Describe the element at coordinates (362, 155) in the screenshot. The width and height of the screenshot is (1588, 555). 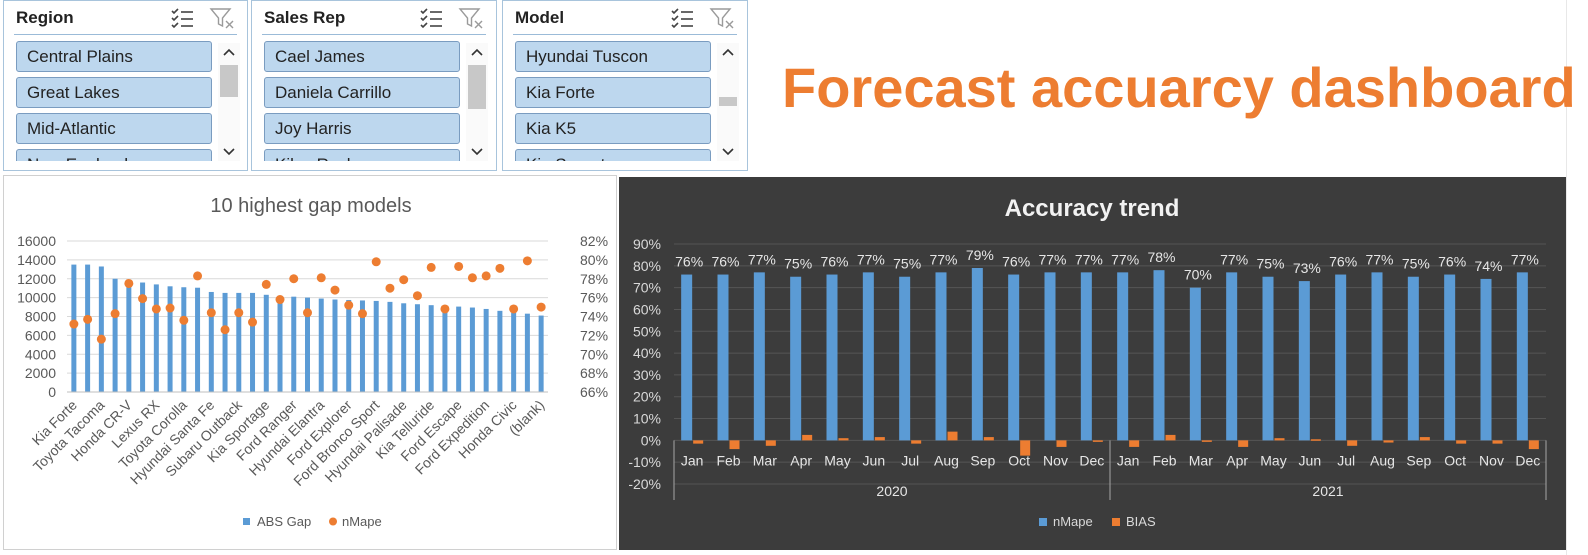
I see `slicer-item: Kiley Rock` at that location.